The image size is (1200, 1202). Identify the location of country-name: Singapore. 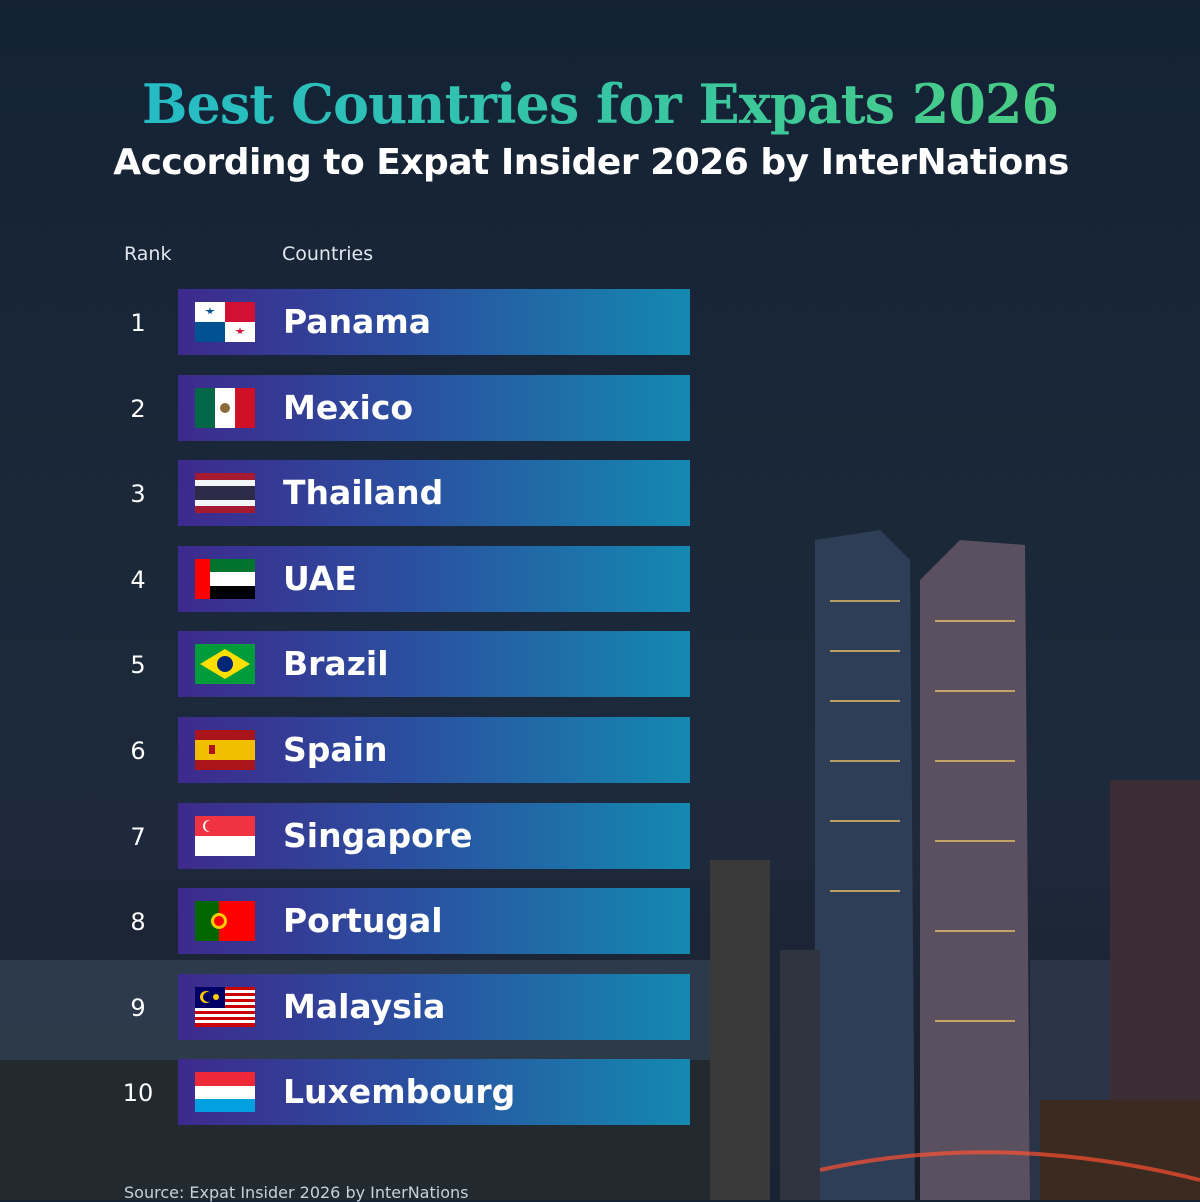
(378, 835).